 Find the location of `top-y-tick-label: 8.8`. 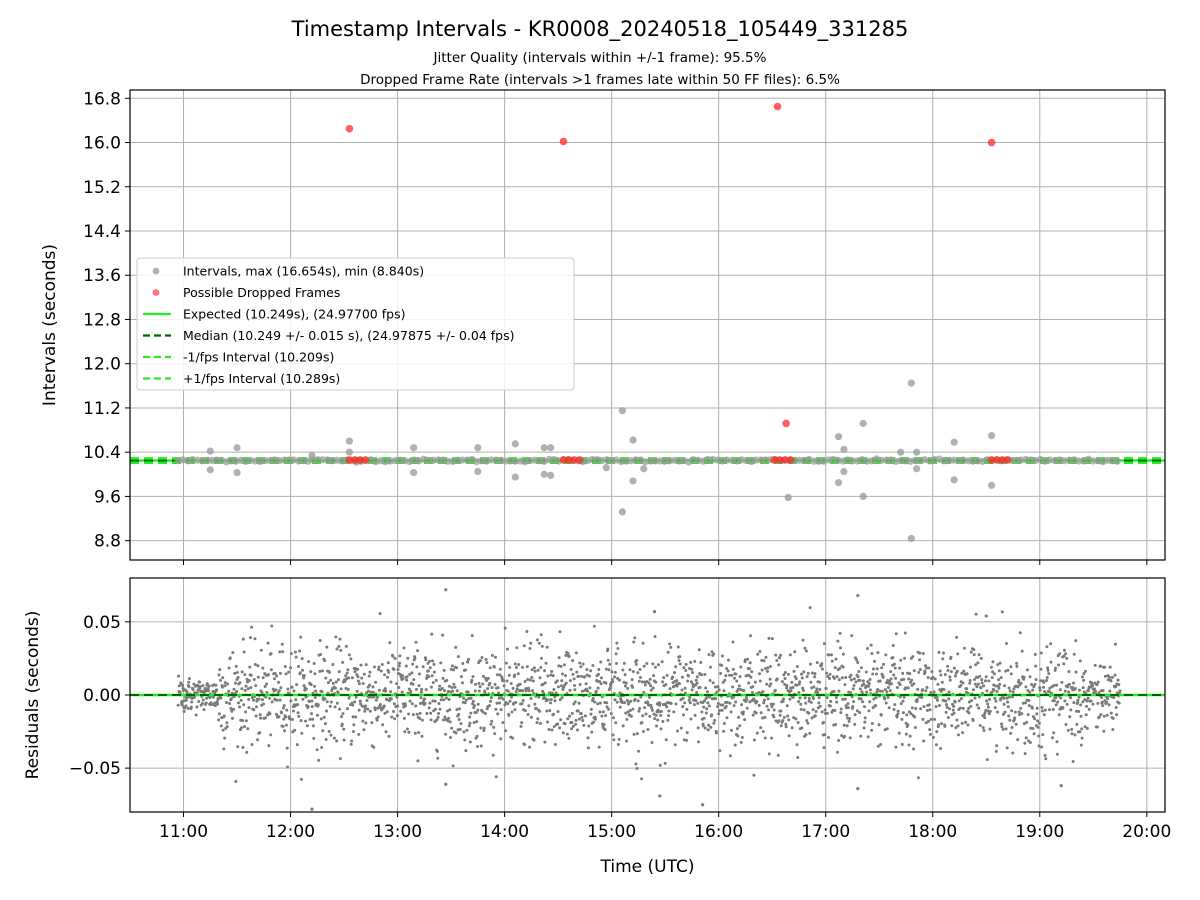

top-y-tick-label: 8.8 is located at coordinates (107, 542).